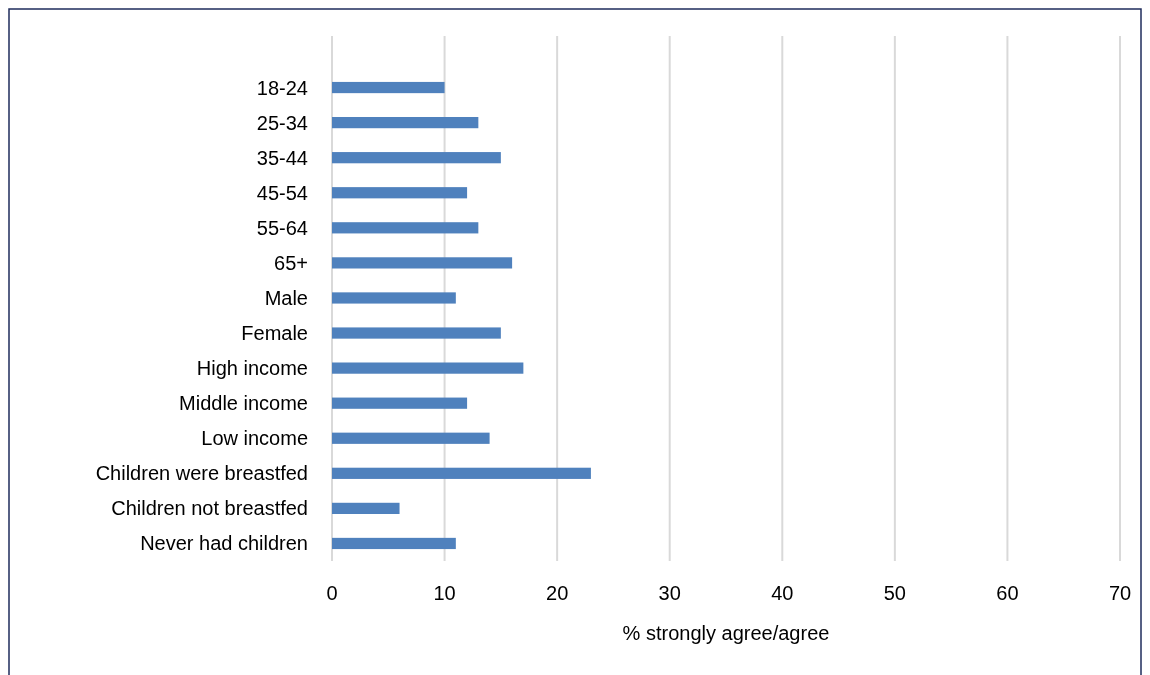  I want to click on y-tick-label: Middle income, so click(243, 403).